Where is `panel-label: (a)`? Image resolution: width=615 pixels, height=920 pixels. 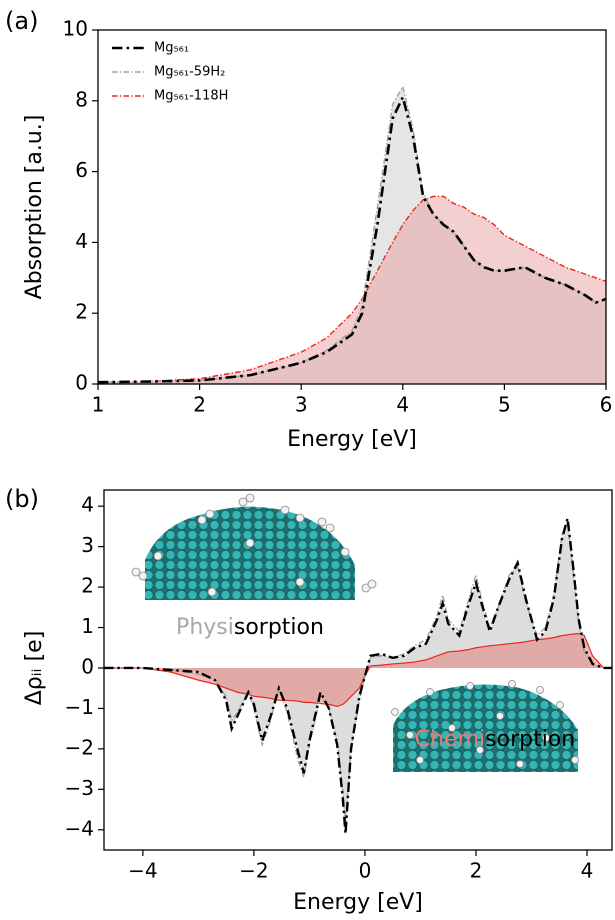 panel-label: (a) is located at coordinates (21, 21).